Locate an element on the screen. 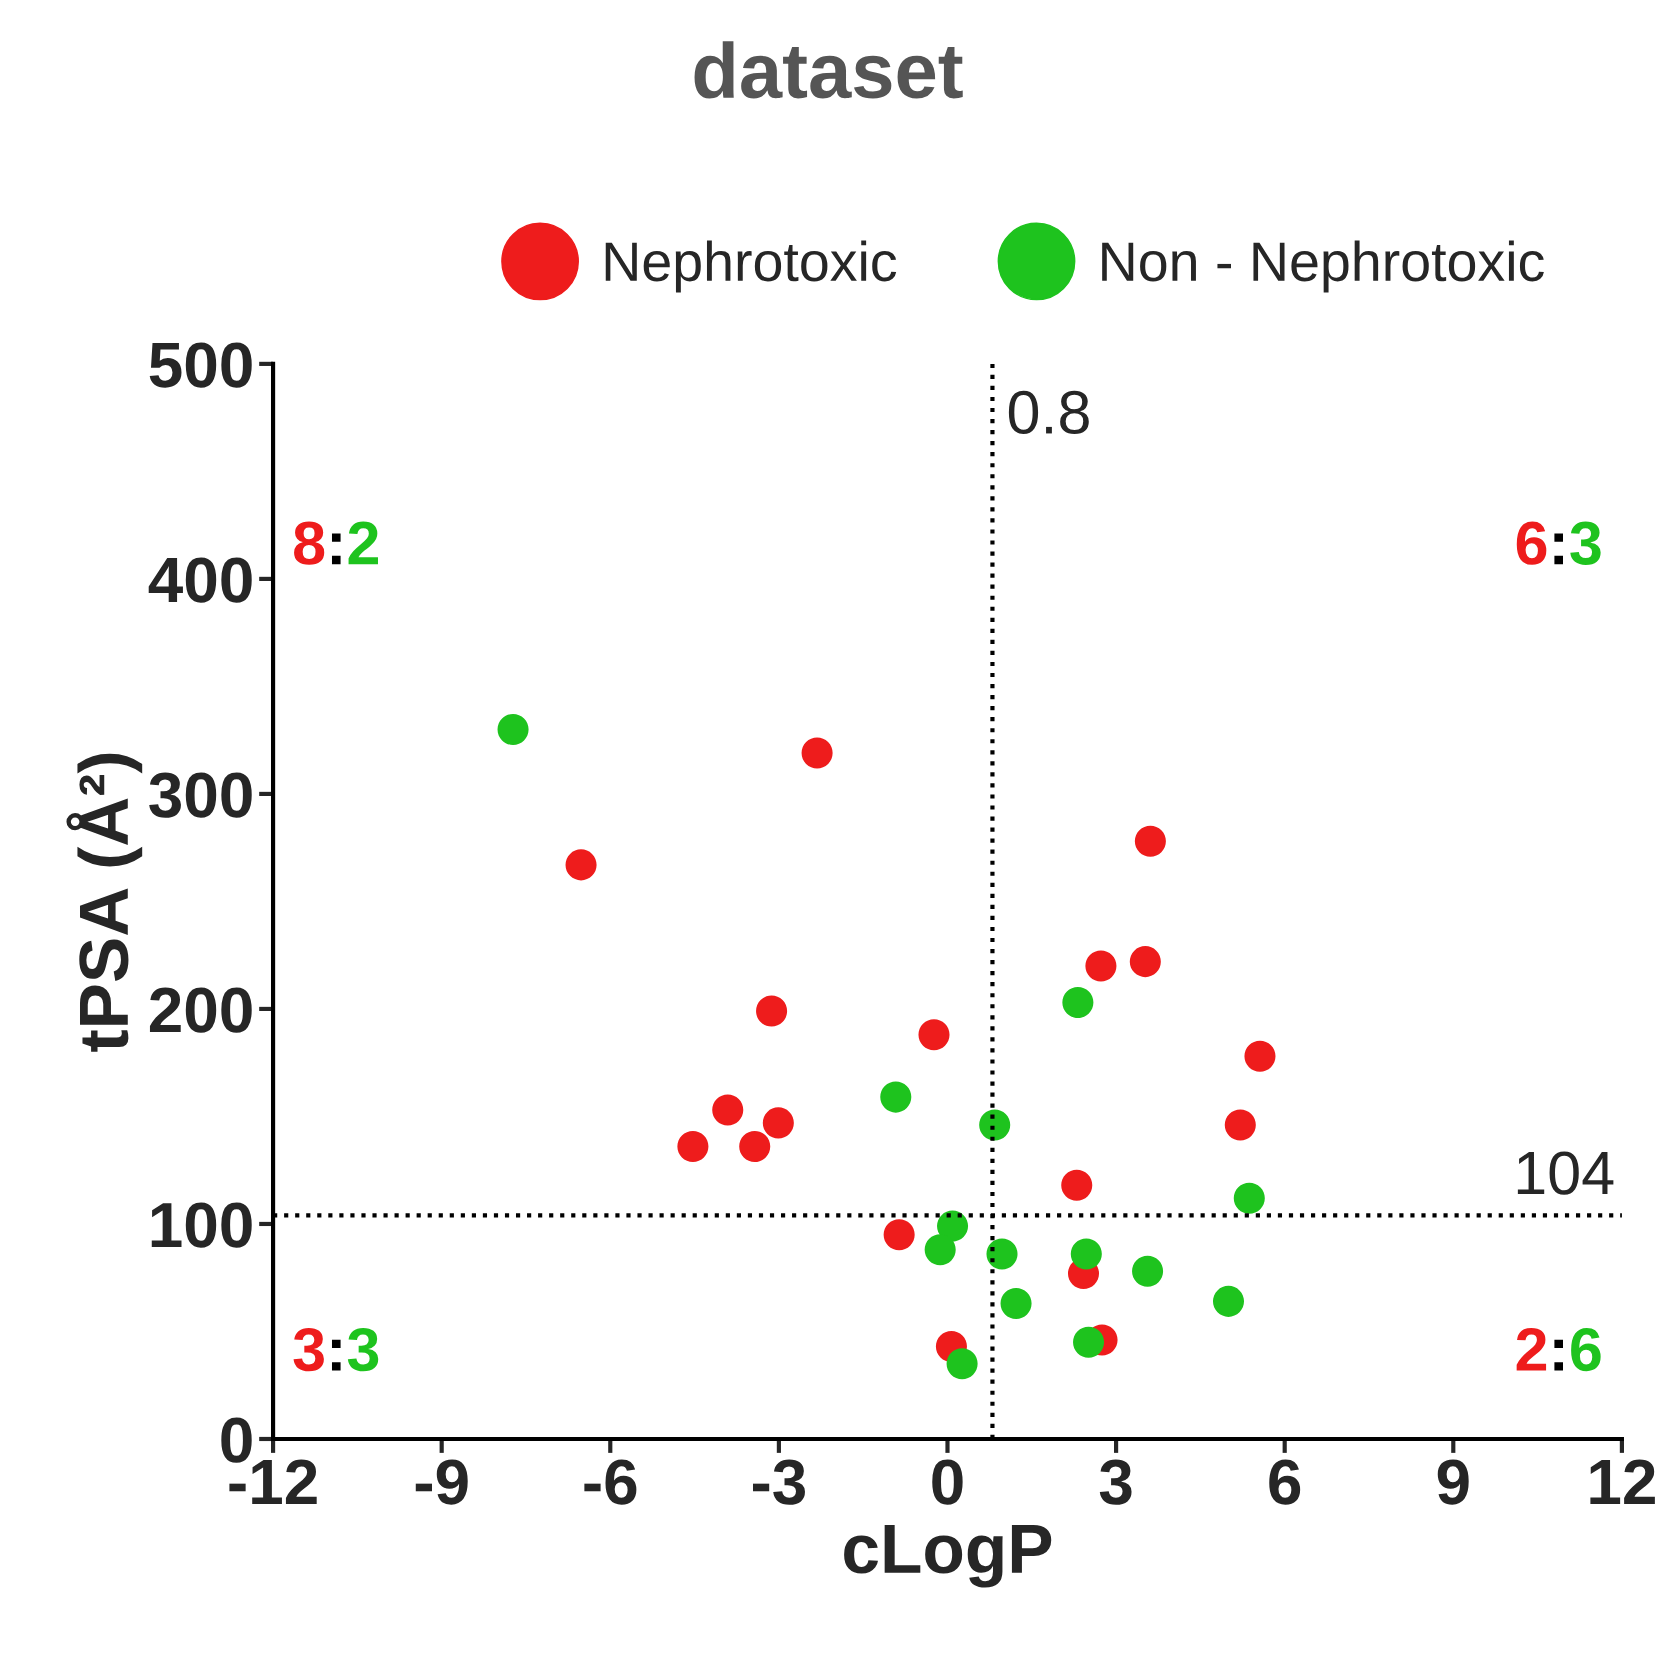 The width and height of the screenshot is (1655, 1654). annotation: 3:3 is located at coordinates (336, 1349).